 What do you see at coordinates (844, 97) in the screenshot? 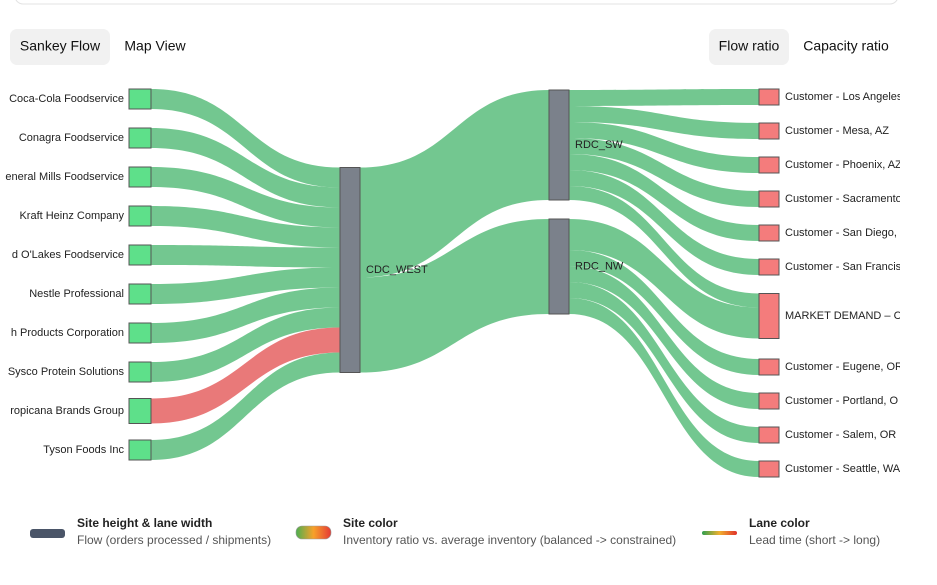
I see `site-label: Customer - Los Angeles` at bounding box center [844, 97].